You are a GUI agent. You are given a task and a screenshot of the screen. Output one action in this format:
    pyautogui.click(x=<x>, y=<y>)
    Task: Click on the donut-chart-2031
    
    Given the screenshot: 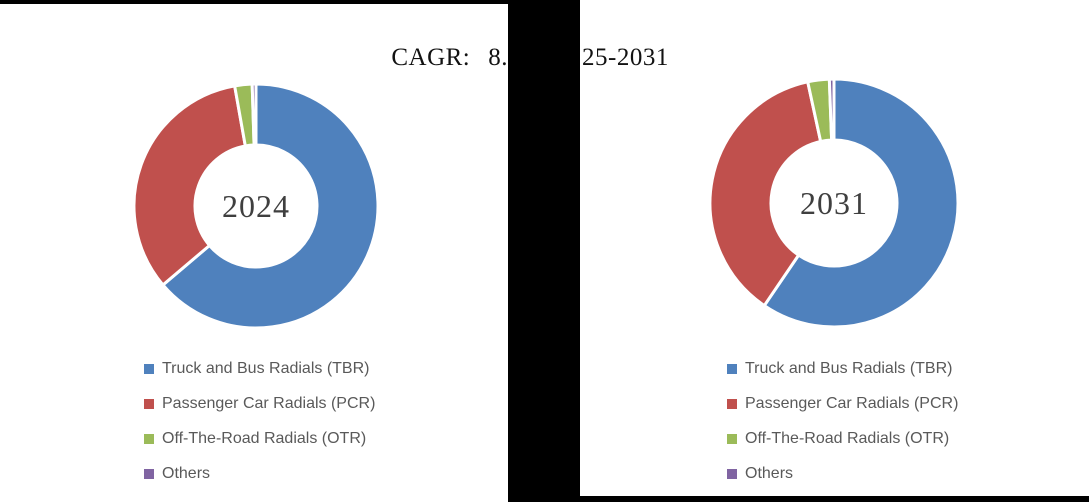 What is the action you would take?
    pyautogui.click(x=834, y=203)
    